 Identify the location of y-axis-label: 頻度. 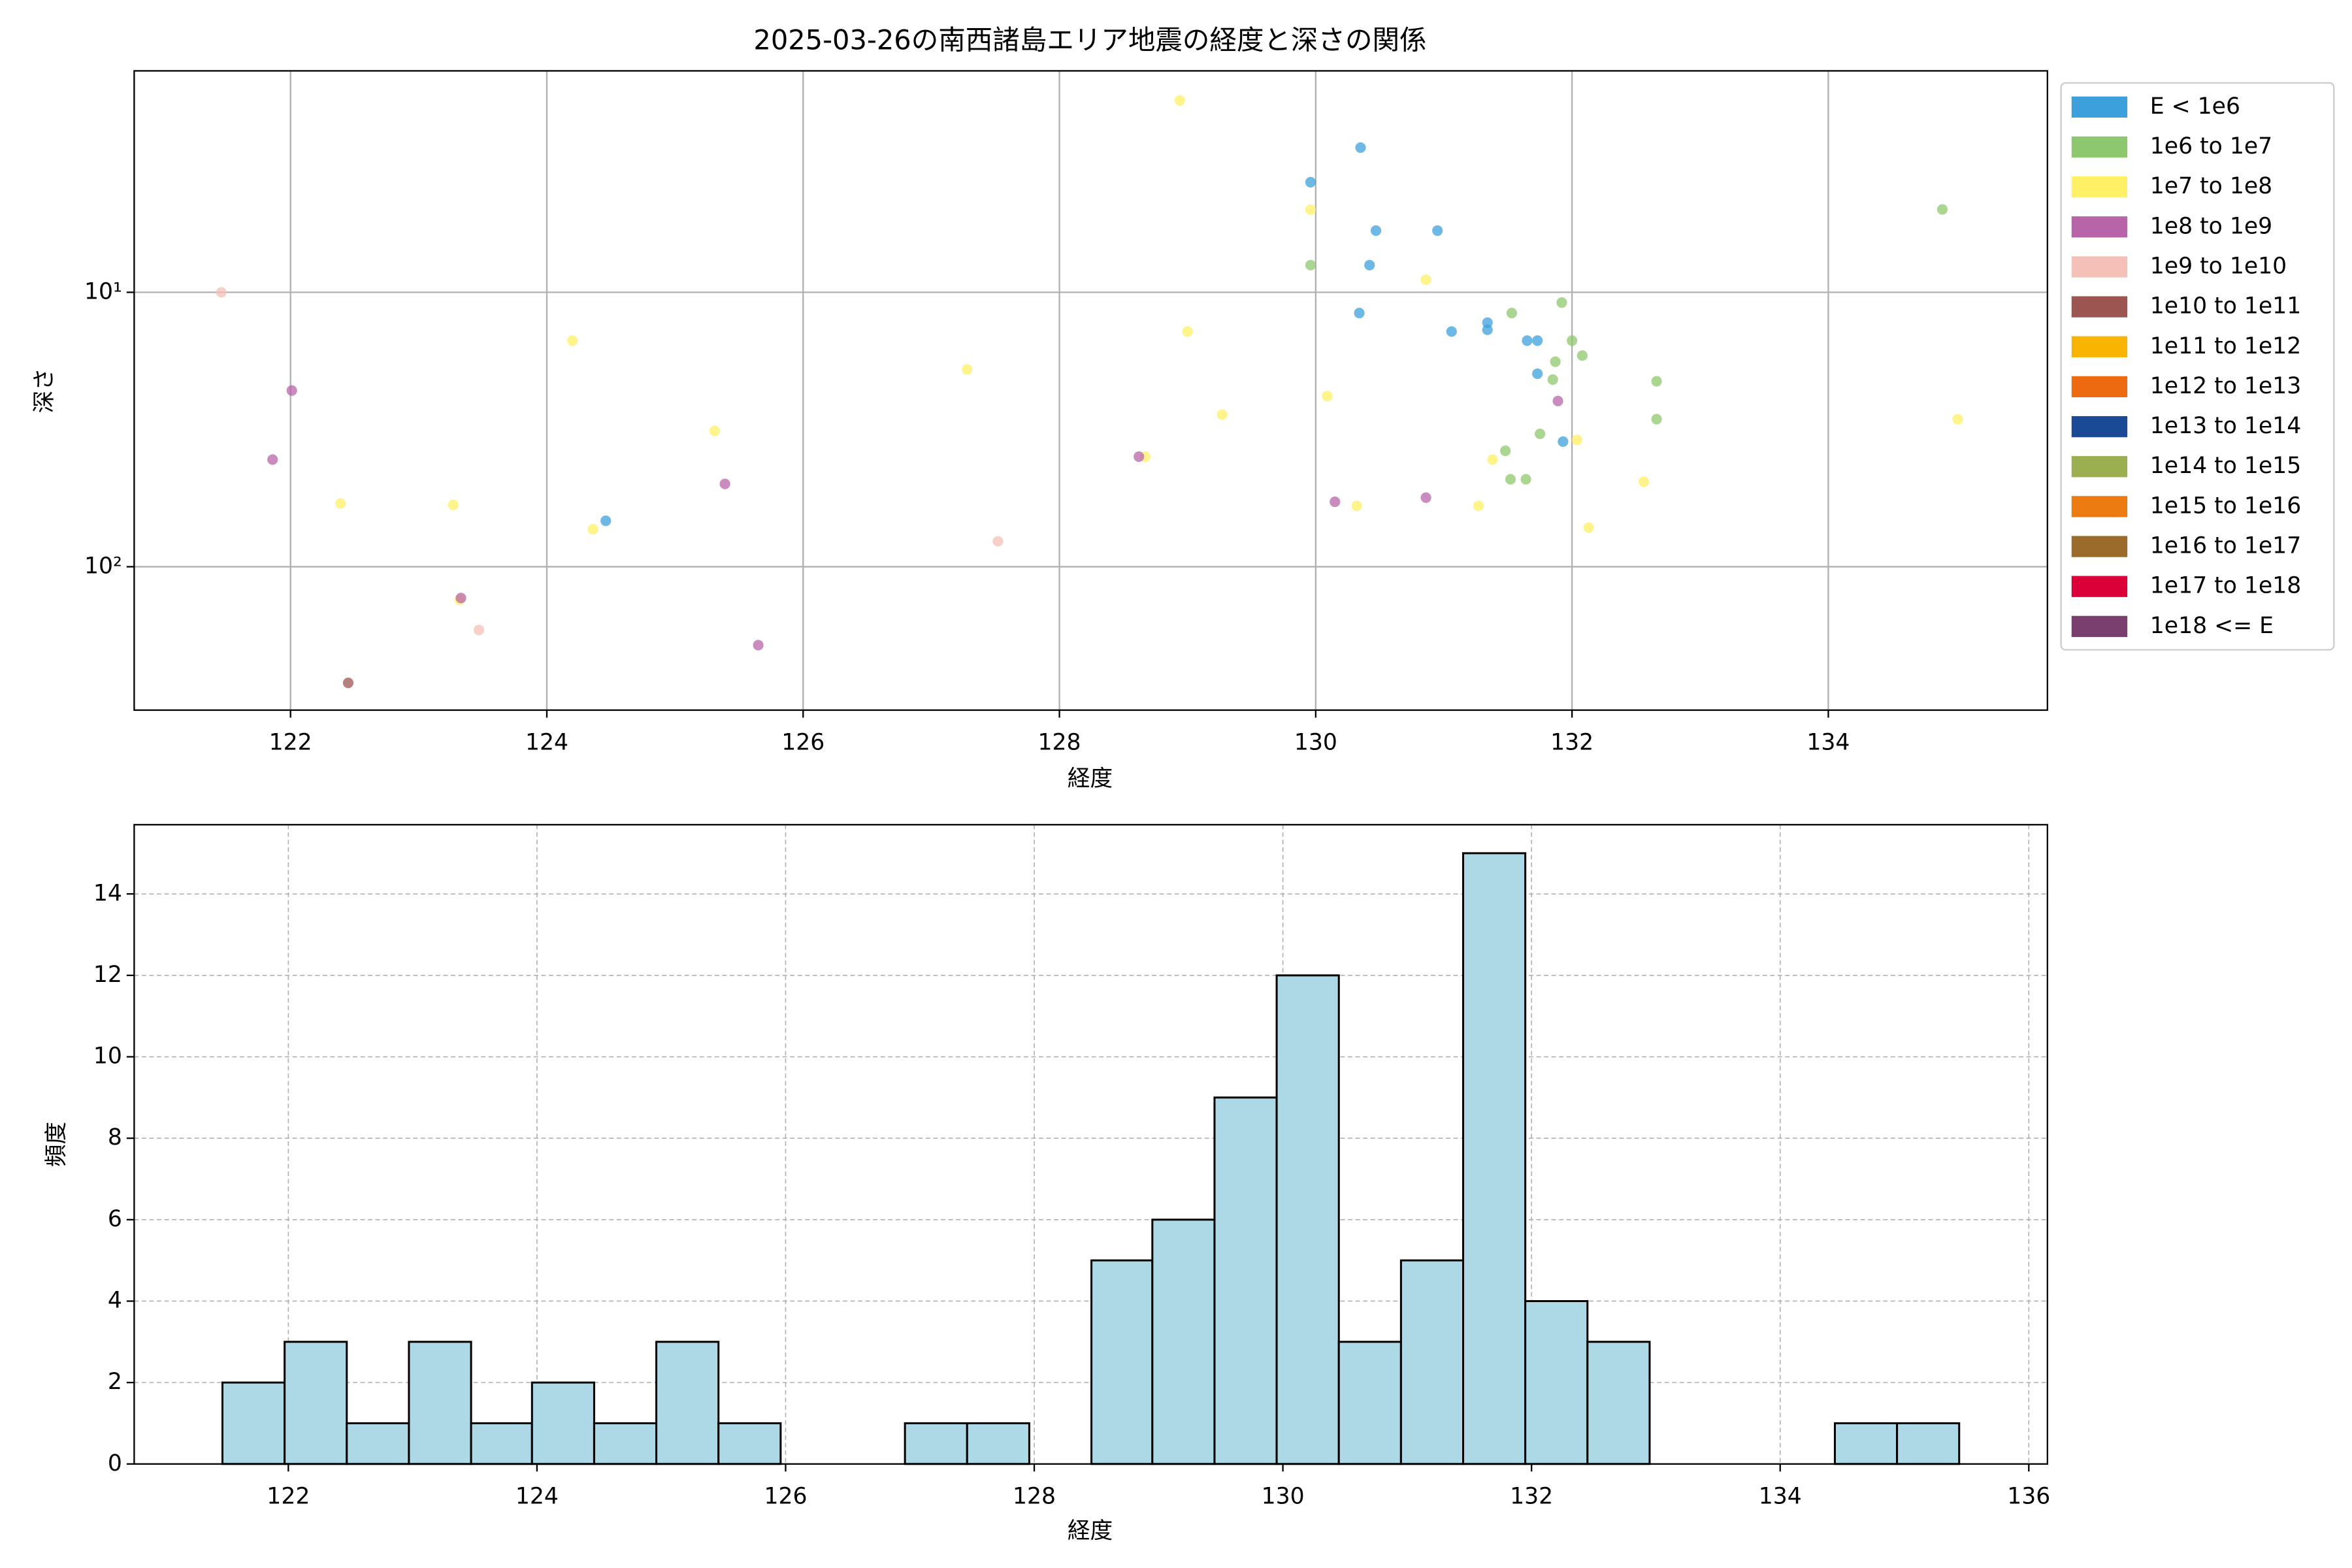
(57, 1144).